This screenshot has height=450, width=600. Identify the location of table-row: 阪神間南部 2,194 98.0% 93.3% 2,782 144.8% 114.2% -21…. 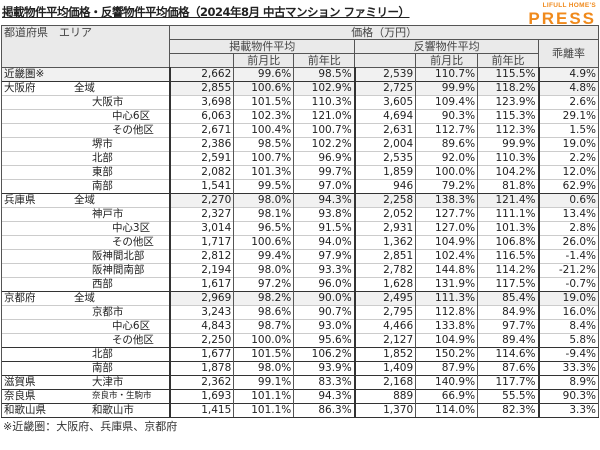
(299, 270).